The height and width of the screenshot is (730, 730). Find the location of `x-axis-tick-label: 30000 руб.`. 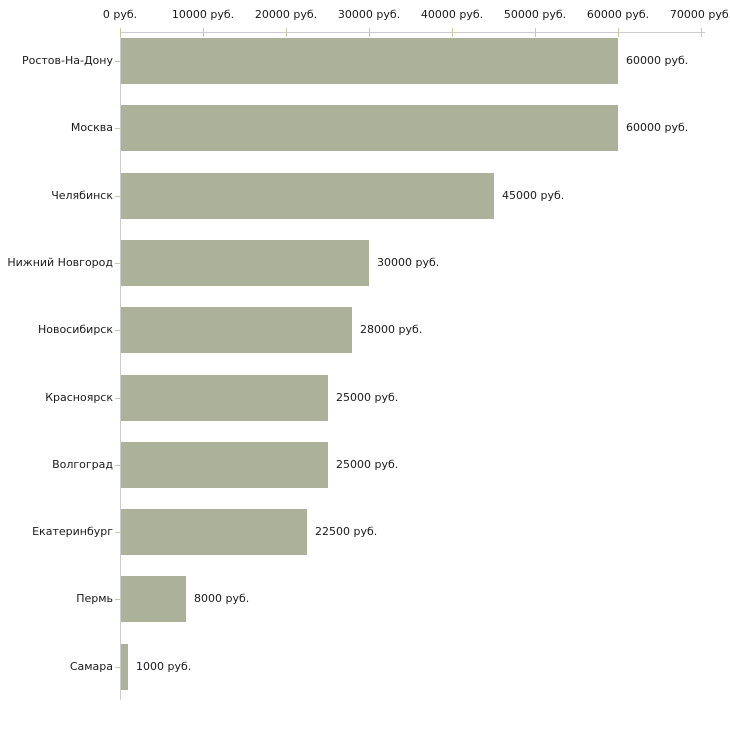

x-axis-tick-label: 30000 руб. is located at coordinates (369, 14).